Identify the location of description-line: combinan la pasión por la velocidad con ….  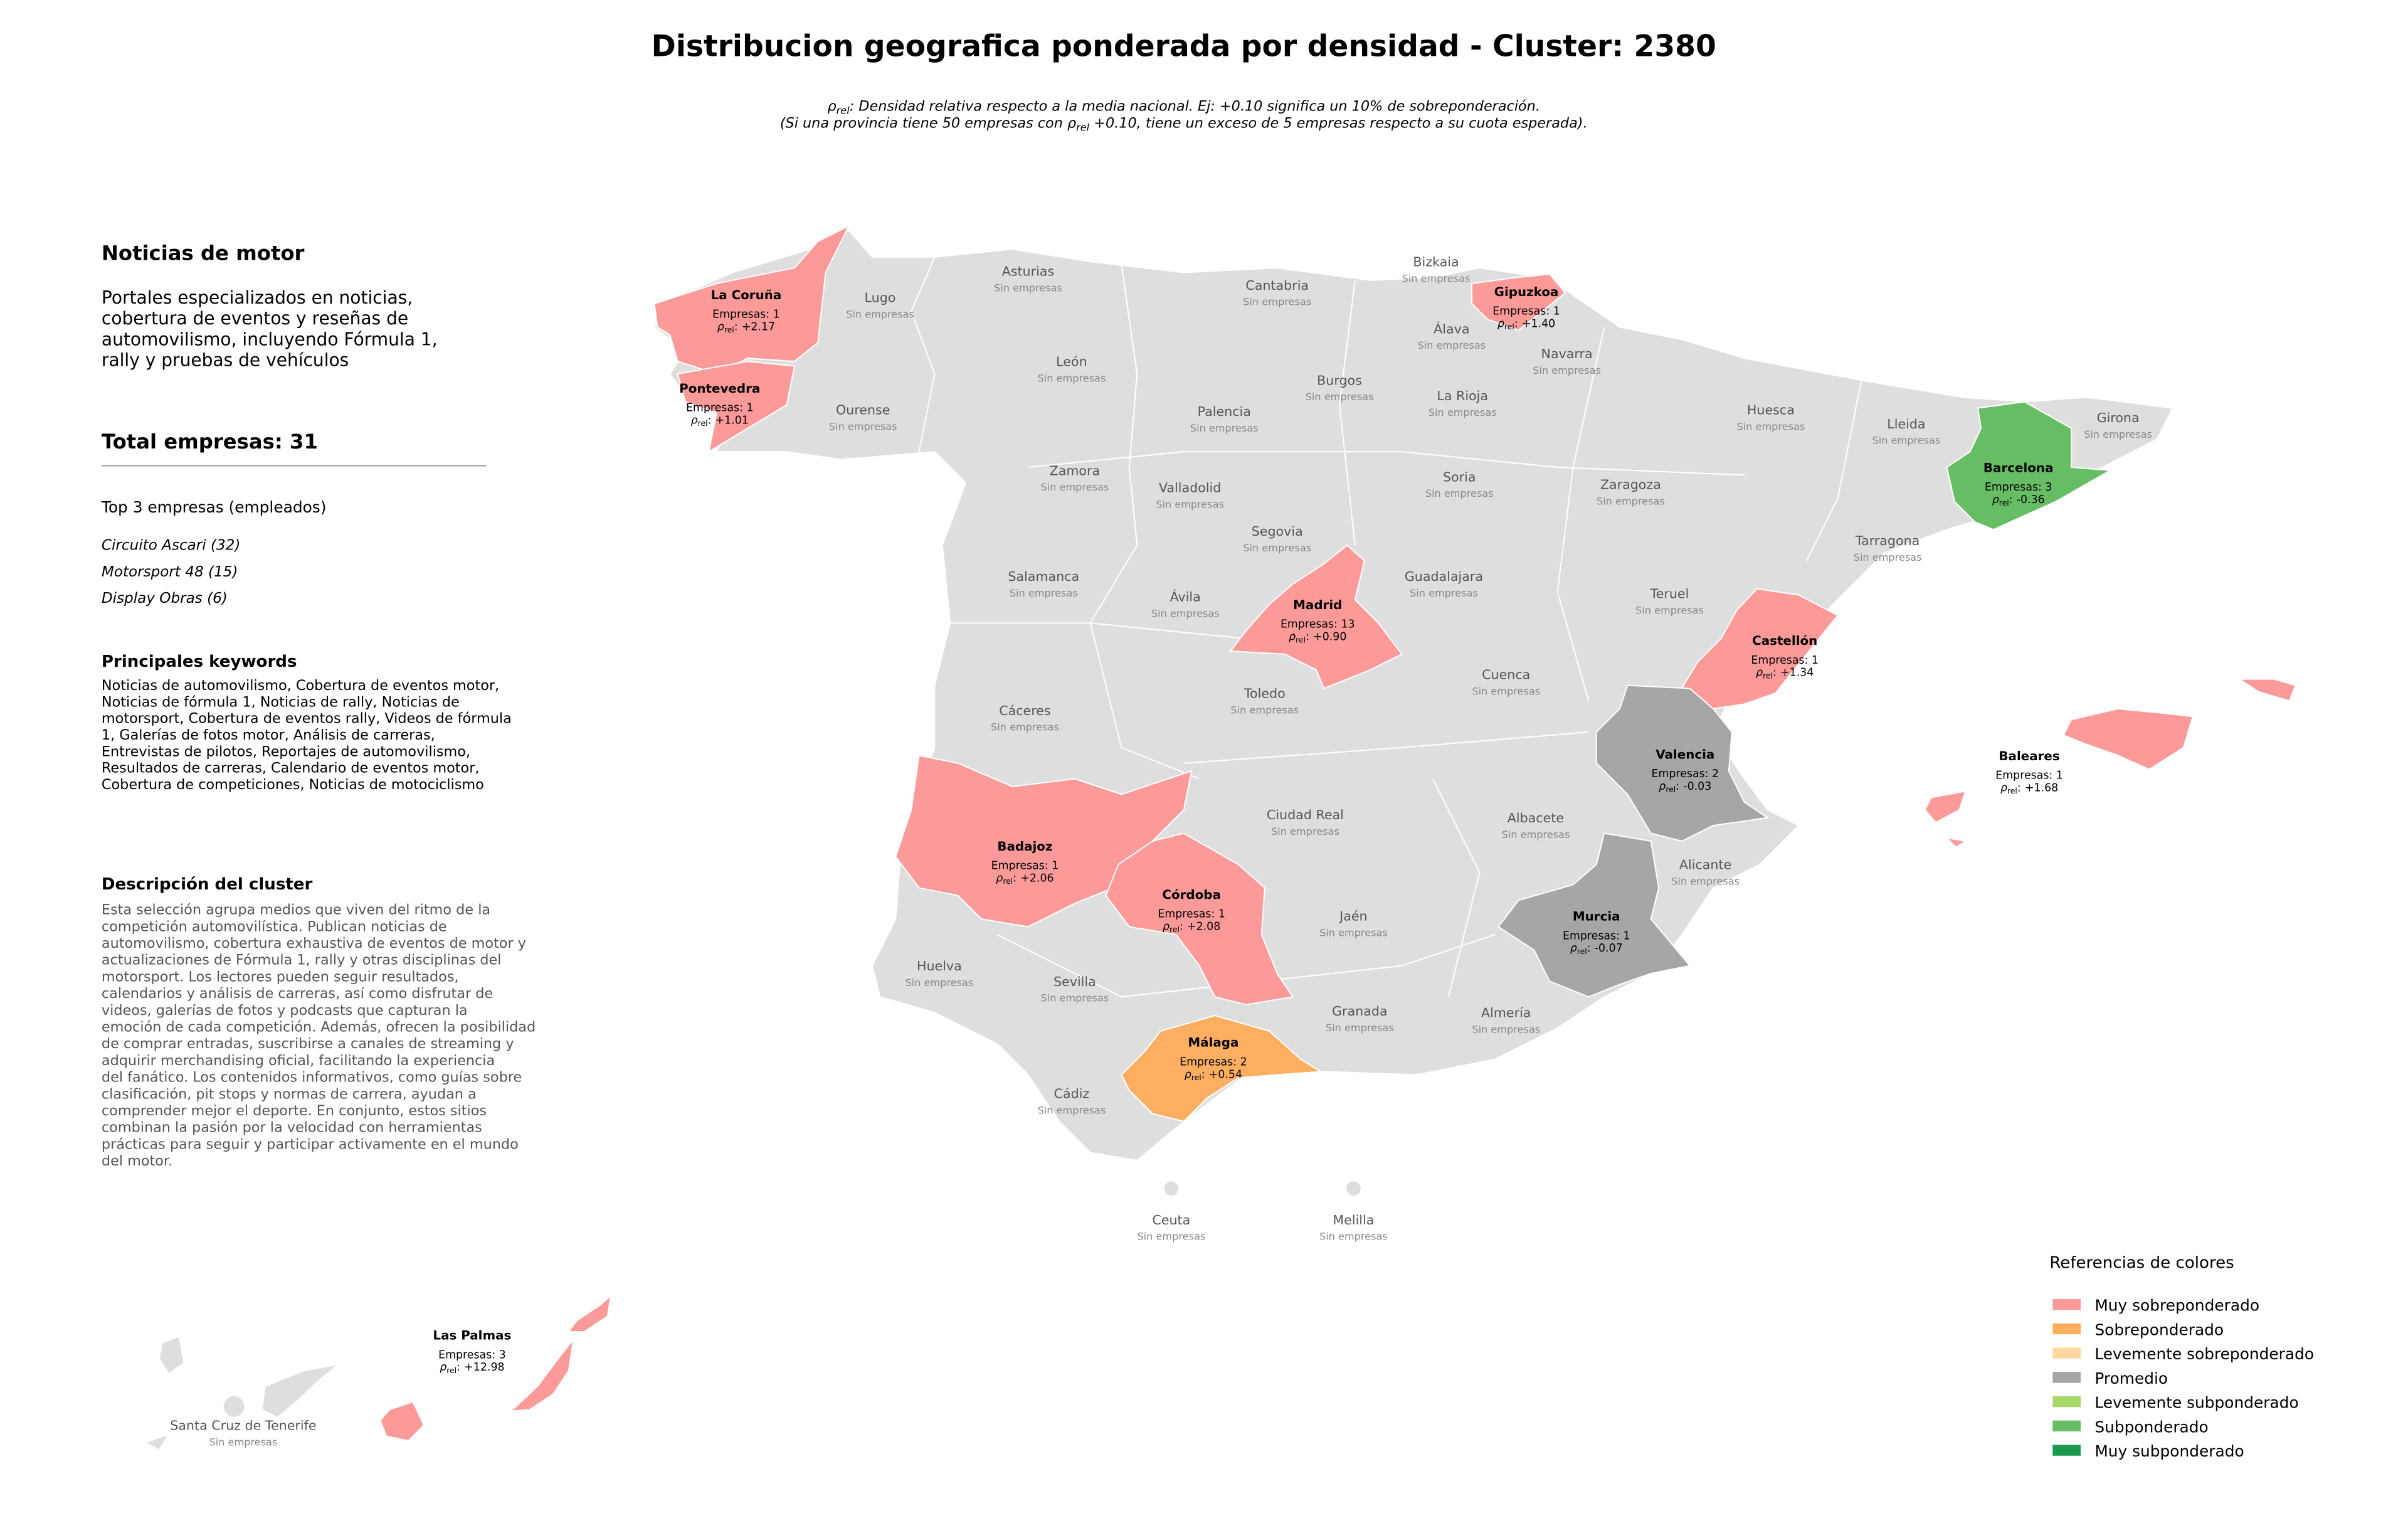
(292, 1128).